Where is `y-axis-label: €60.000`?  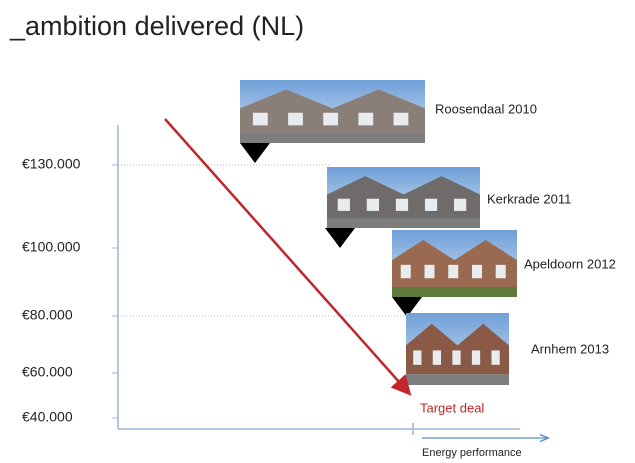
y-axis-label: €60.000 is located at coordinates (47, 372).